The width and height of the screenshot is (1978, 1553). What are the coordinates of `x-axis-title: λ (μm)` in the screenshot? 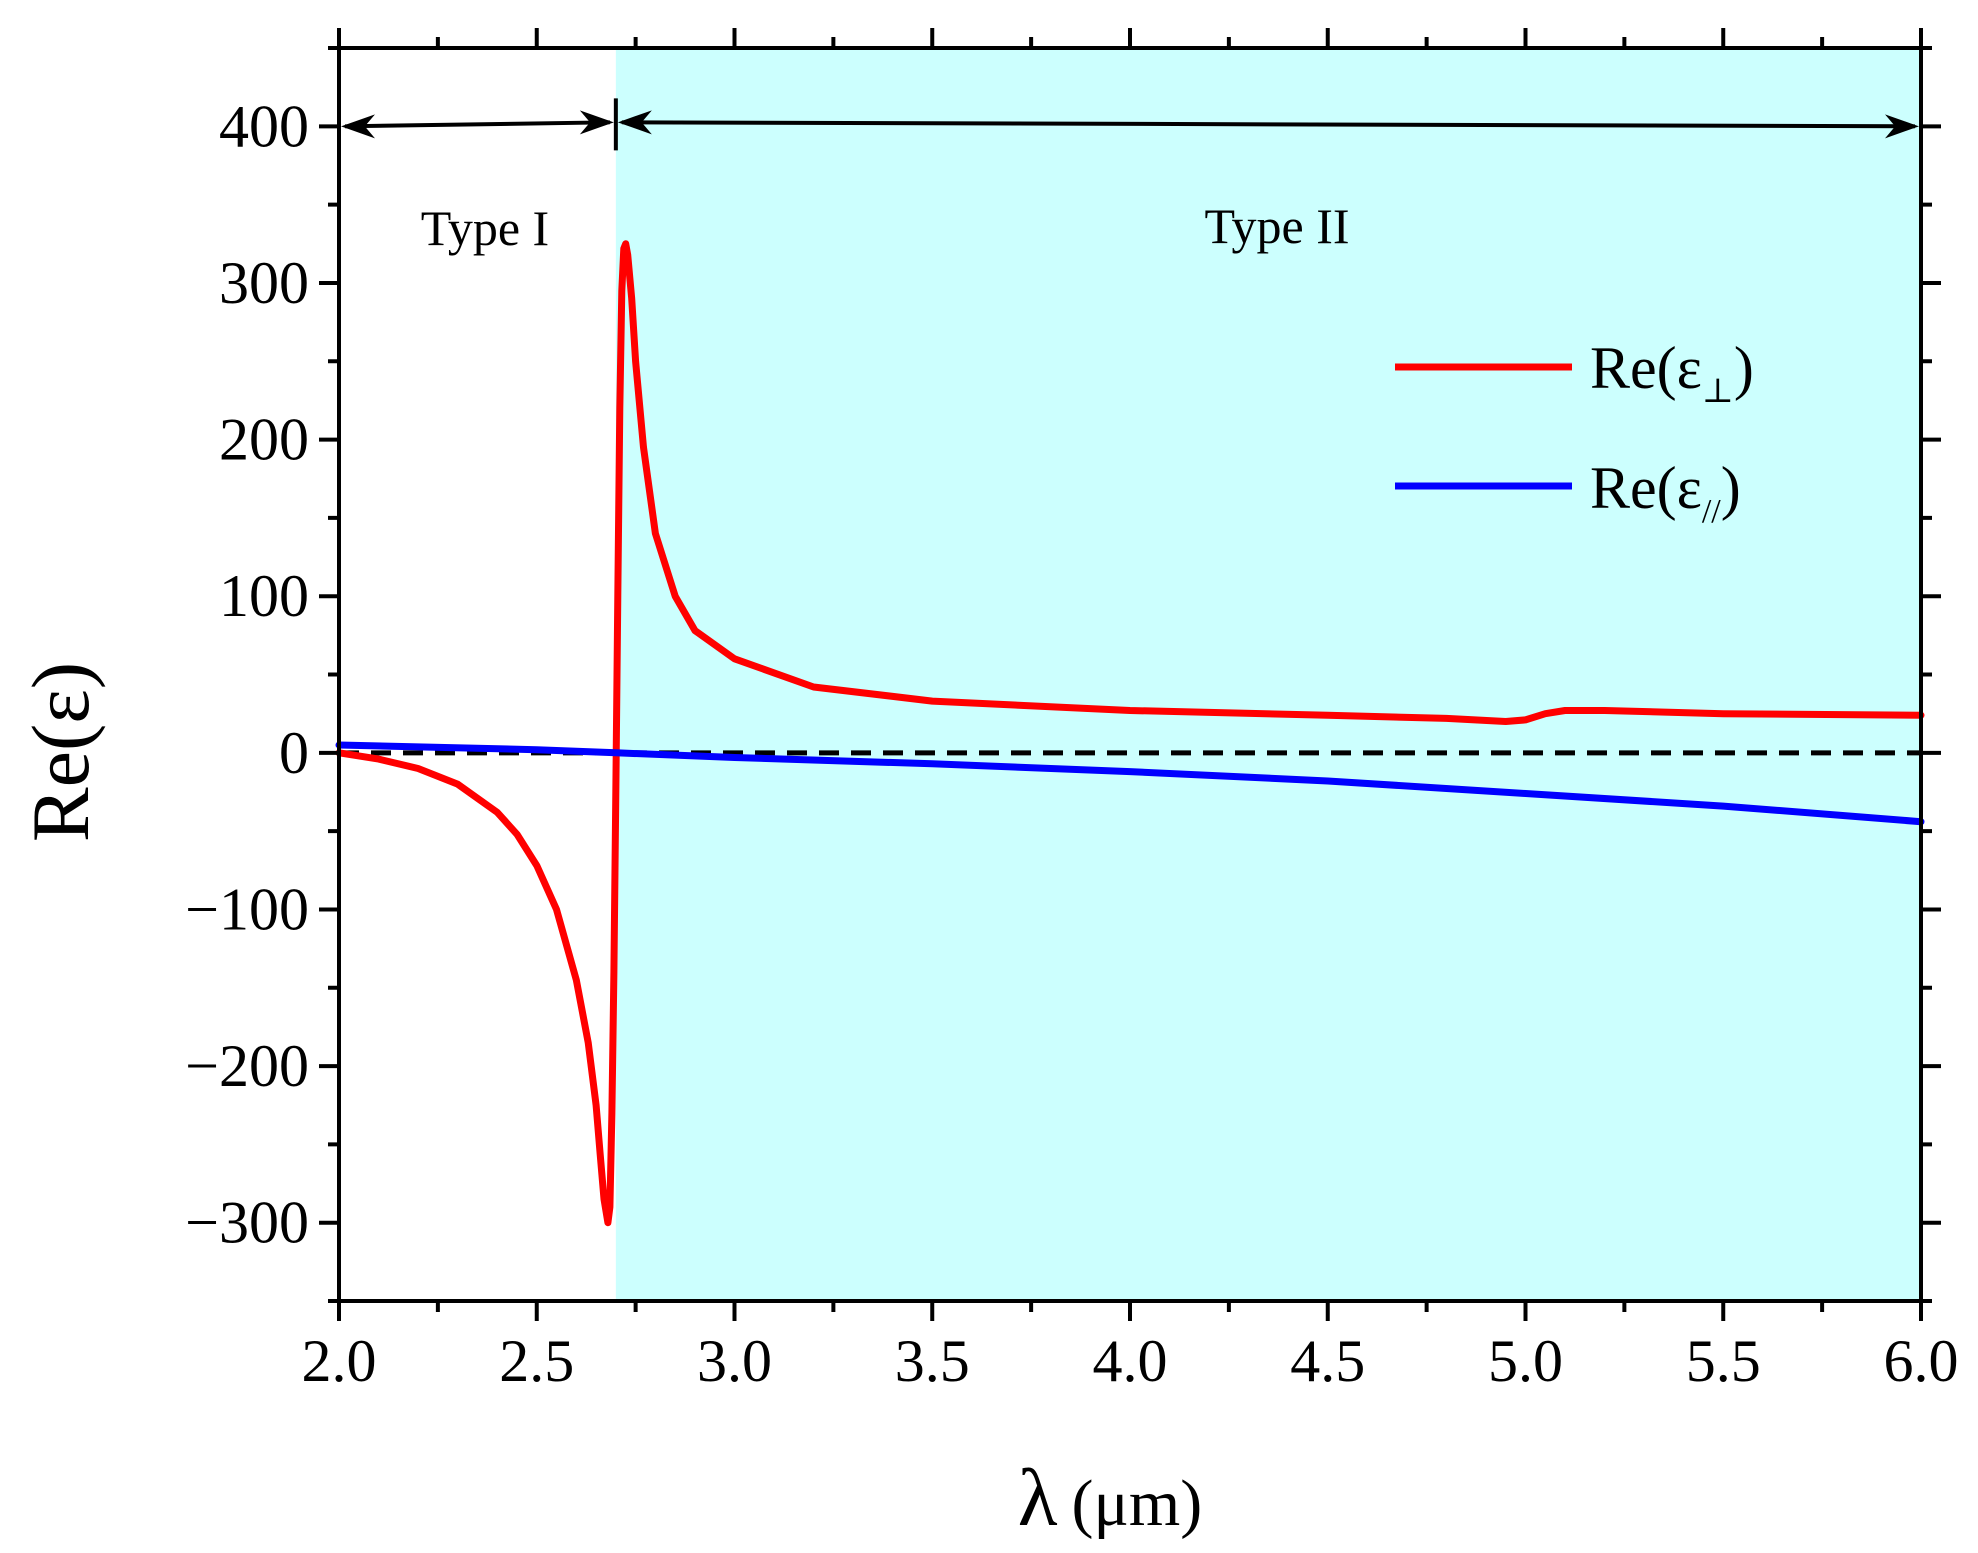 It's located at (1110, 1497).